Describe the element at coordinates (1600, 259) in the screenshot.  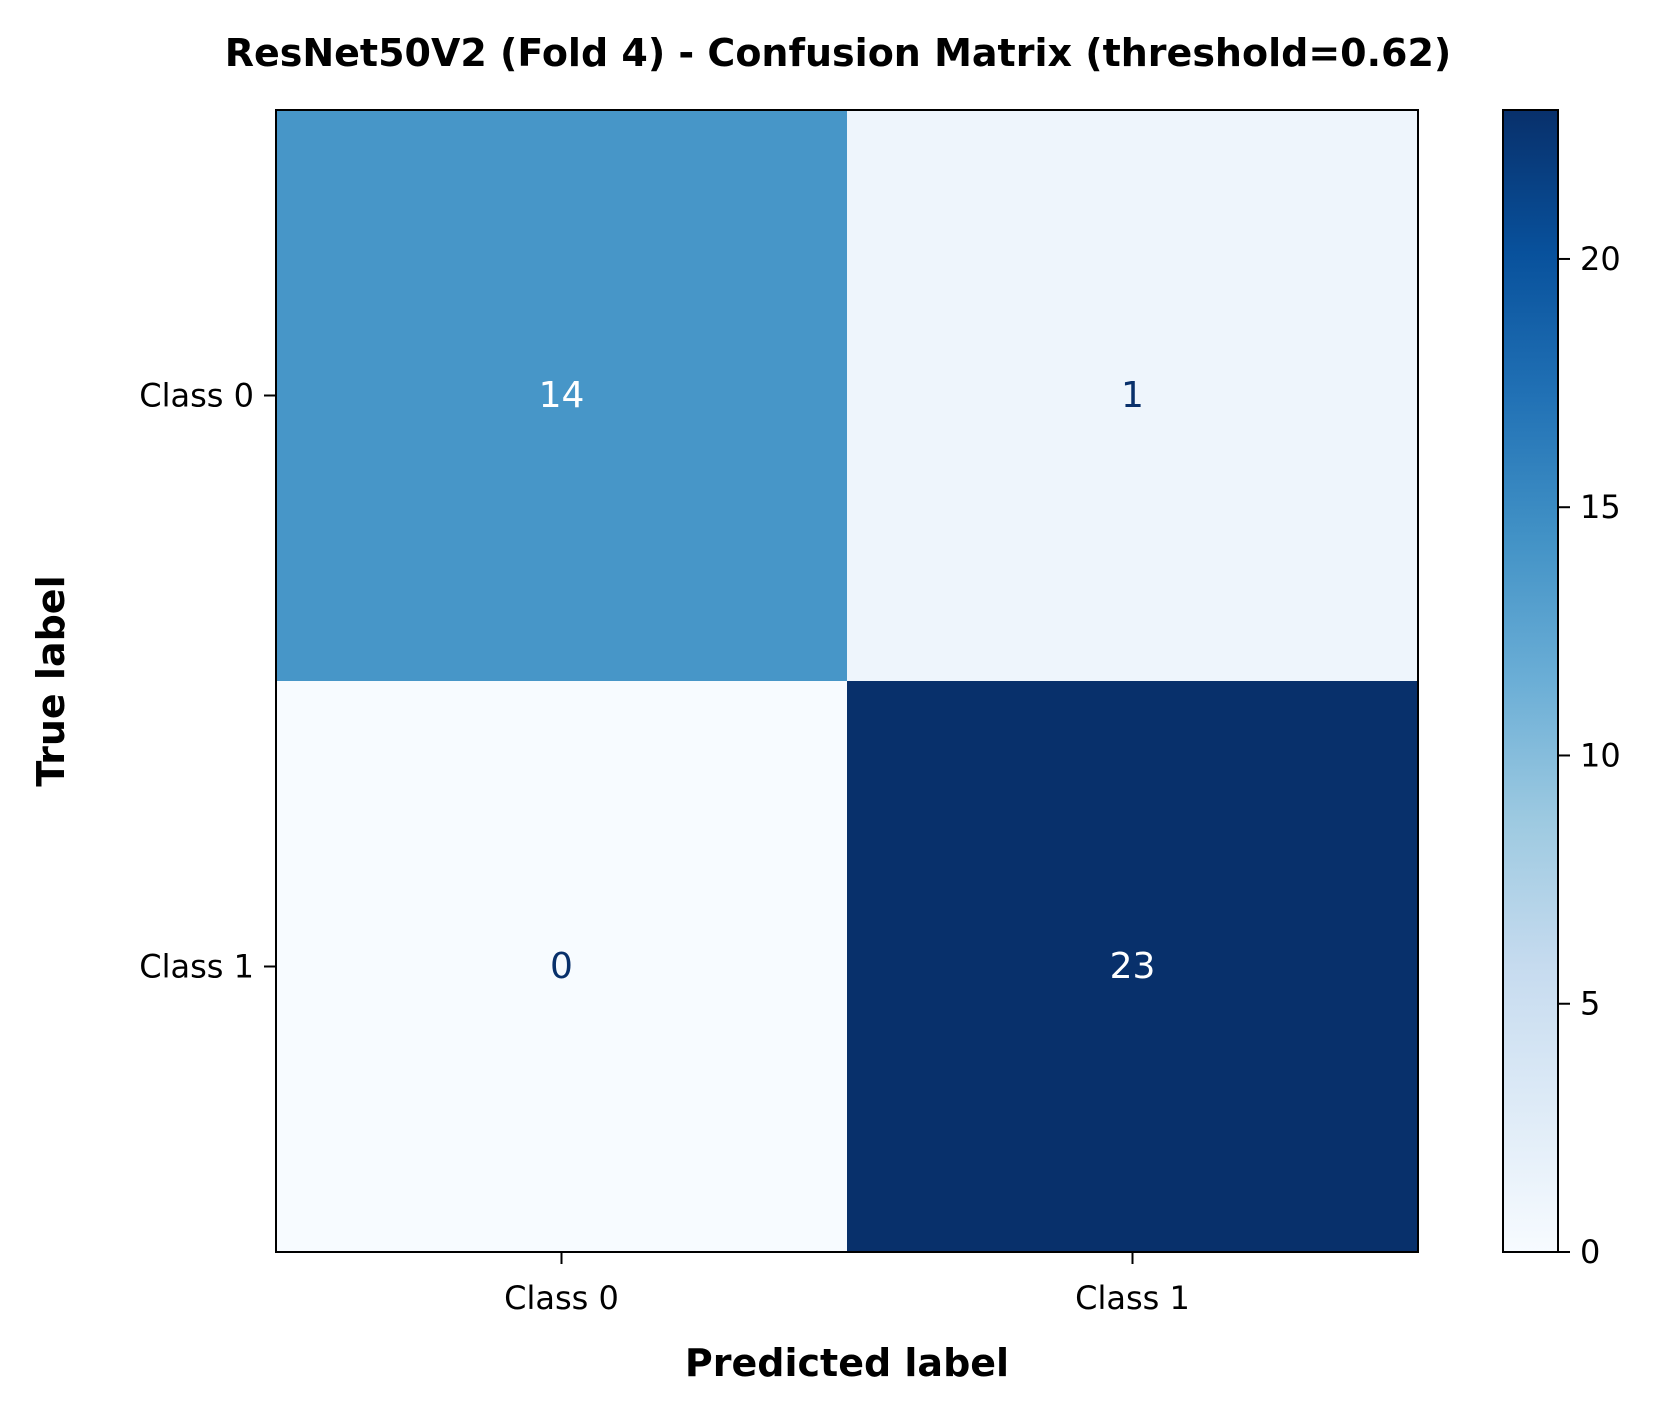
I see `colorbar-tick-label: 20` at that location.